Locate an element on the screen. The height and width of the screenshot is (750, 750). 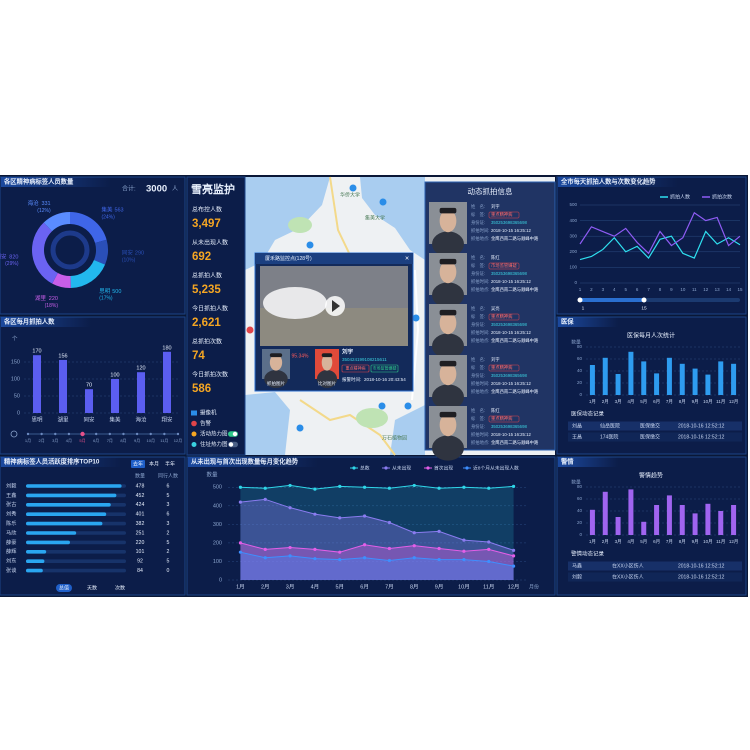
bottom-tab: 次数 is located at coordinates (120, 587).